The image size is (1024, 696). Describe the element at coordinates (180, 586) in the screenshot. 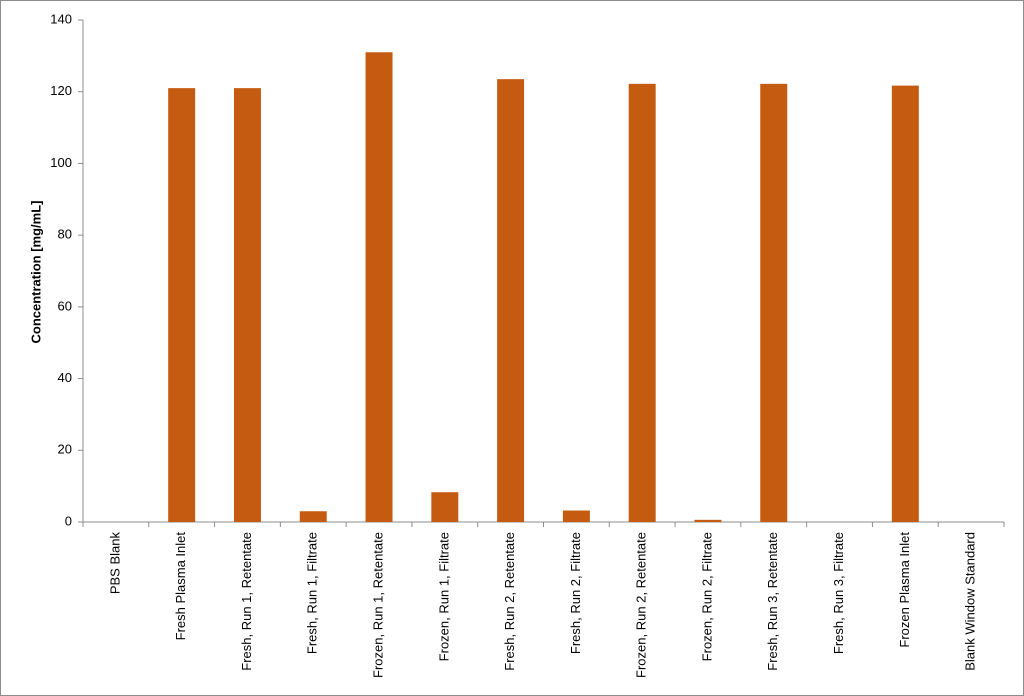

I see `category-label: Fresh Plasma Inlet` at that location.